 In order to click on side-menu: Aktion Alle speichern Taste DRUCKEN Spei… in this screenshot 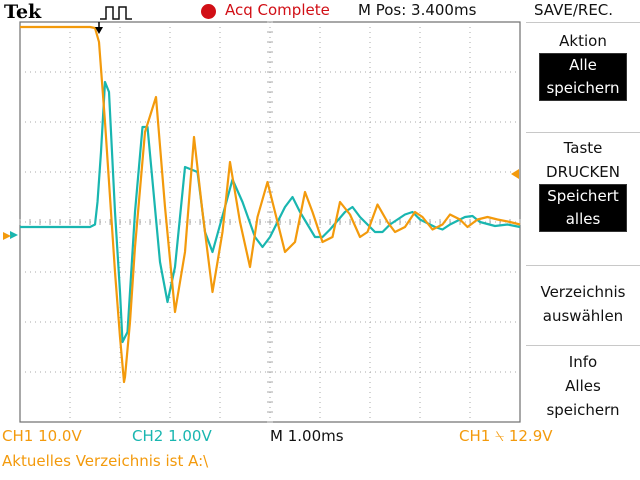, I will do `click(583, 224)`.